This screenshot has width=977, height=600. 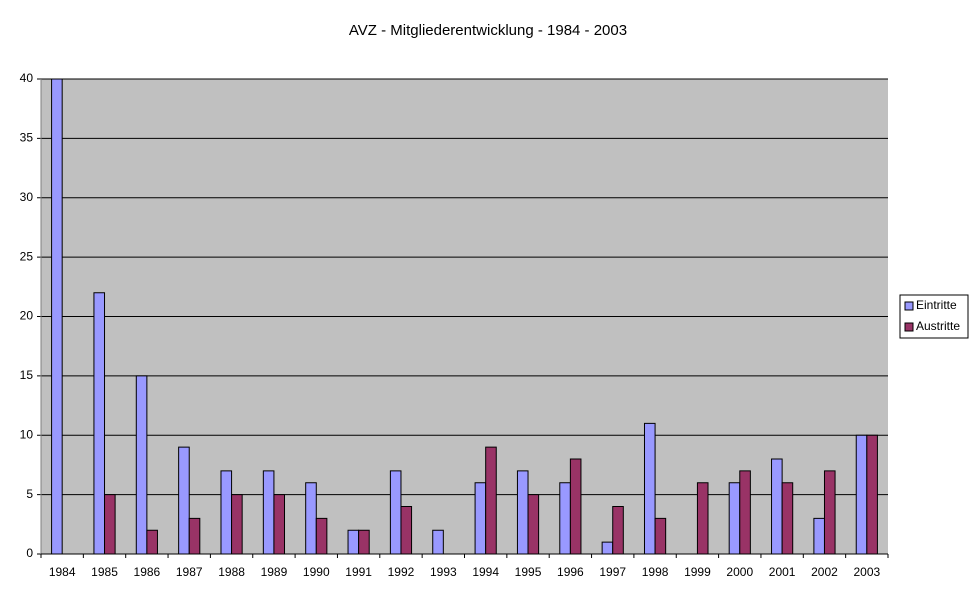 I want to click on x-tick-label: 1999, so click(x=697, y=572).